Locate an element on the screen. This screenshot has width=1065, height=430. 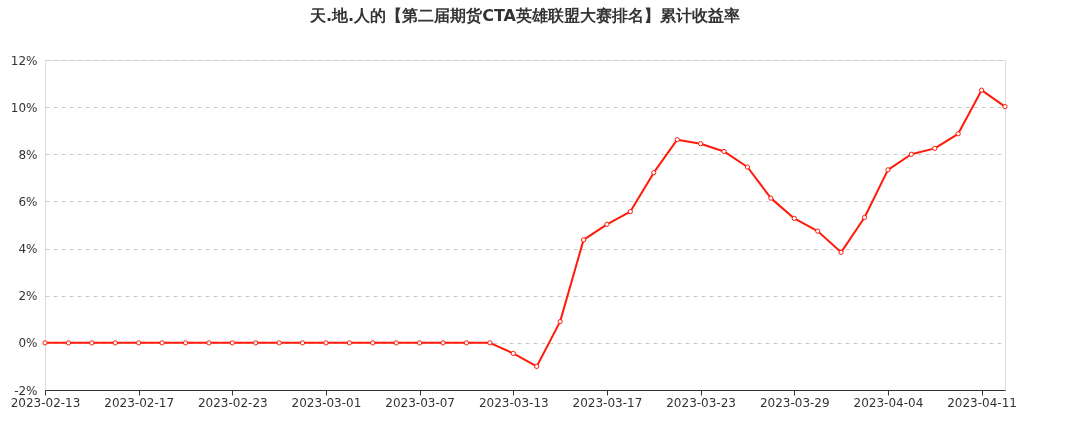
x-tick-label: 2023-03-07 is located at coordinates (420, 402).